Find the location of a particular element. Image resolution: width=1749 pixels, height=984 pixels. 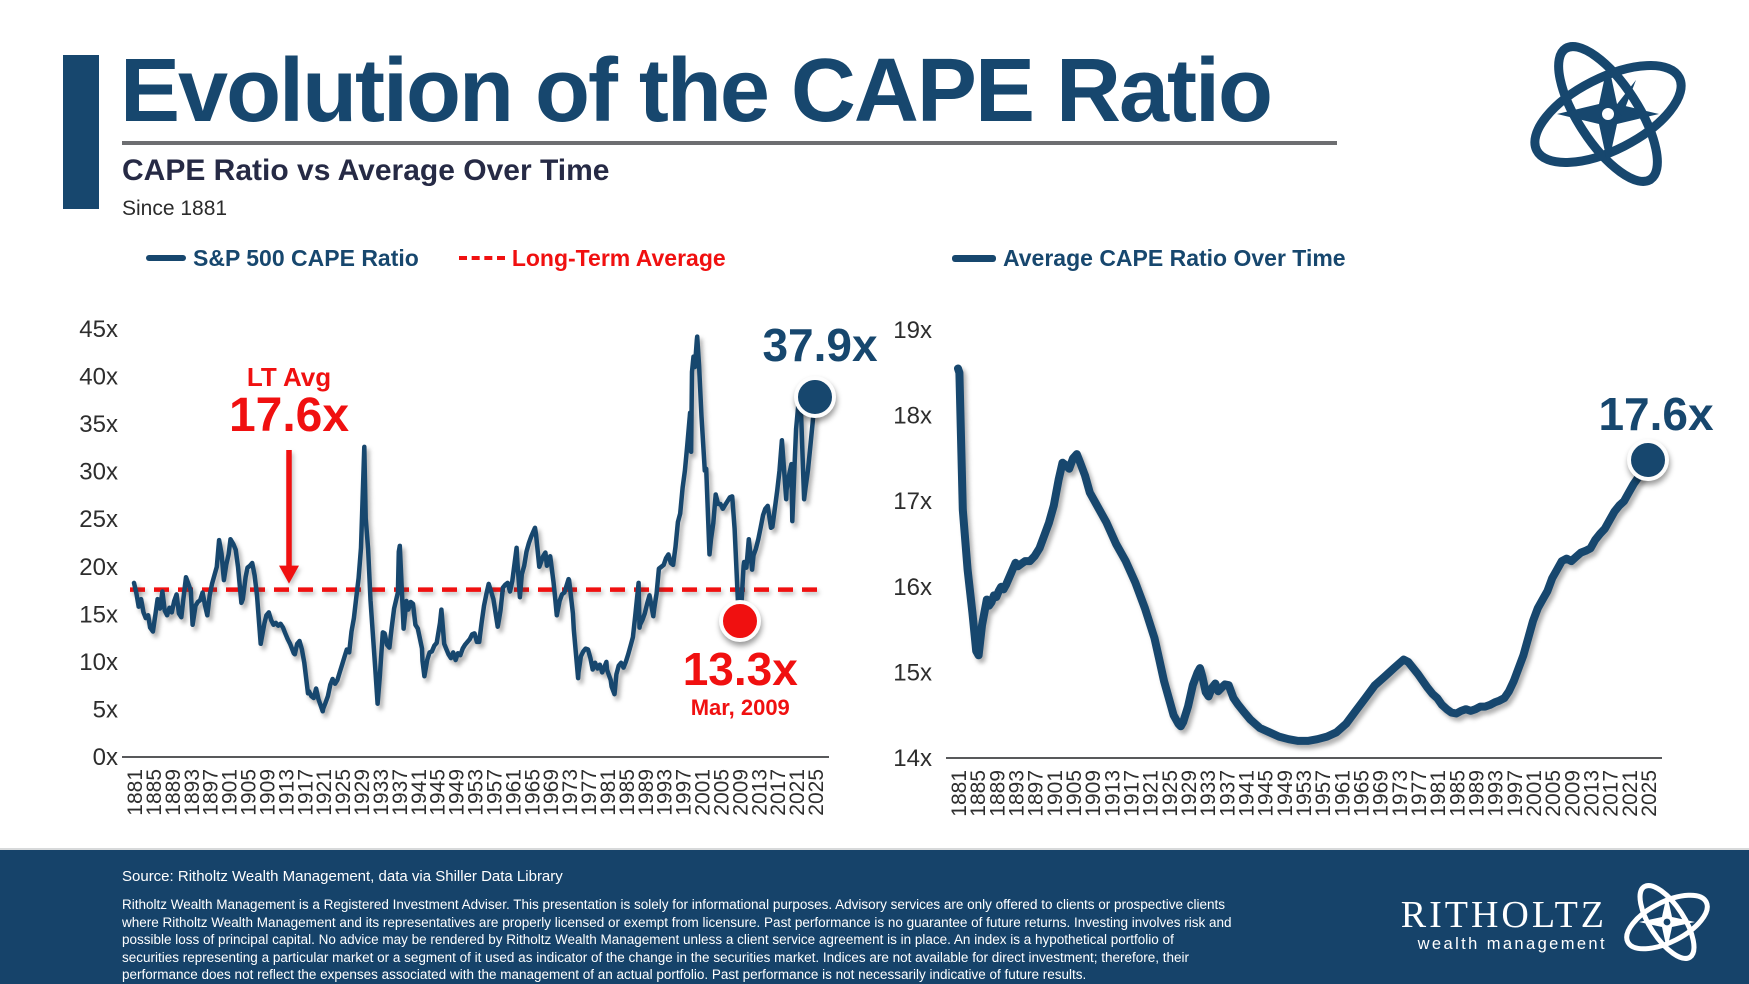

svg-text: 20x is located at coordinates (98, 567).